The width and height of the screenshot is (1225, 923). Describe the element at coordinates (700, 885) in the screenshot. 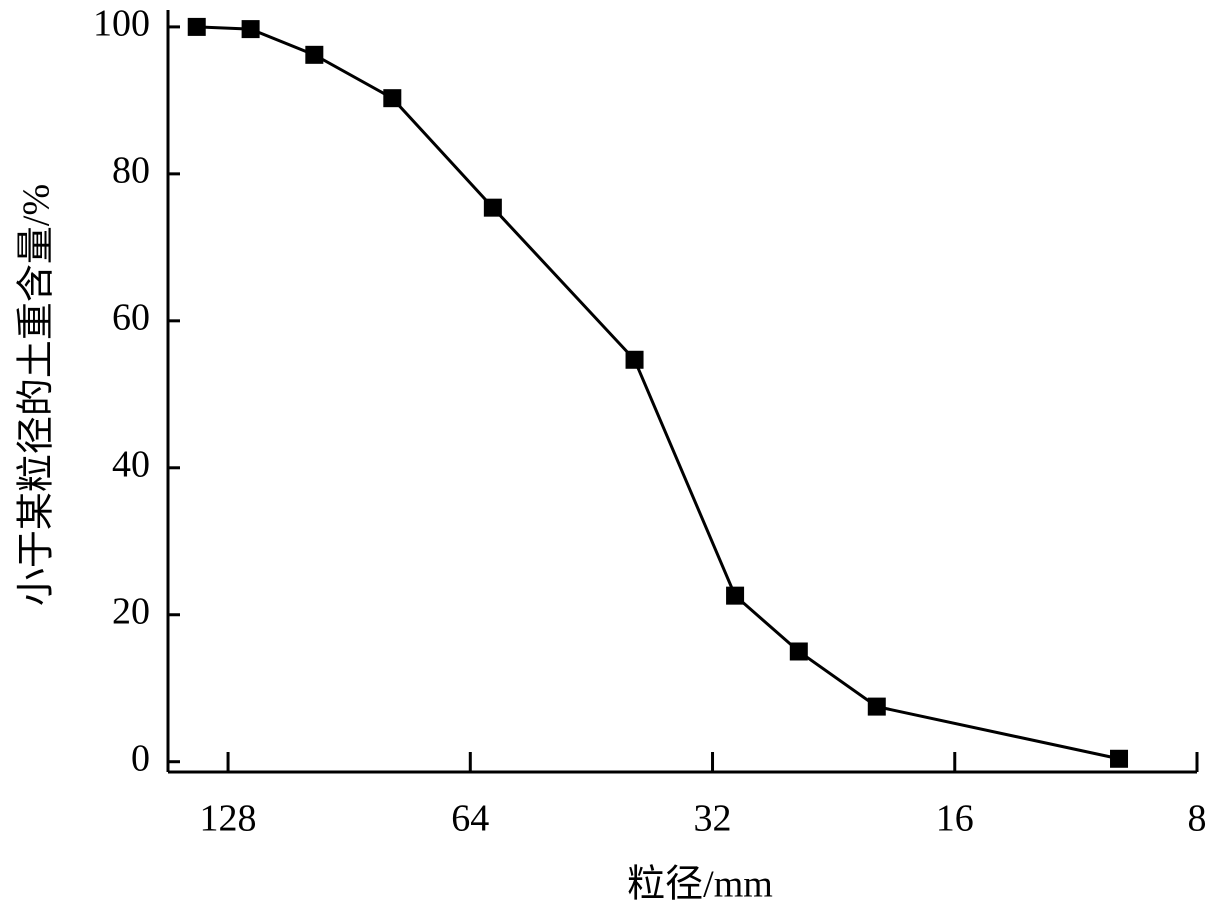

I see `x-axis-label: 粒径/mm` at that location.